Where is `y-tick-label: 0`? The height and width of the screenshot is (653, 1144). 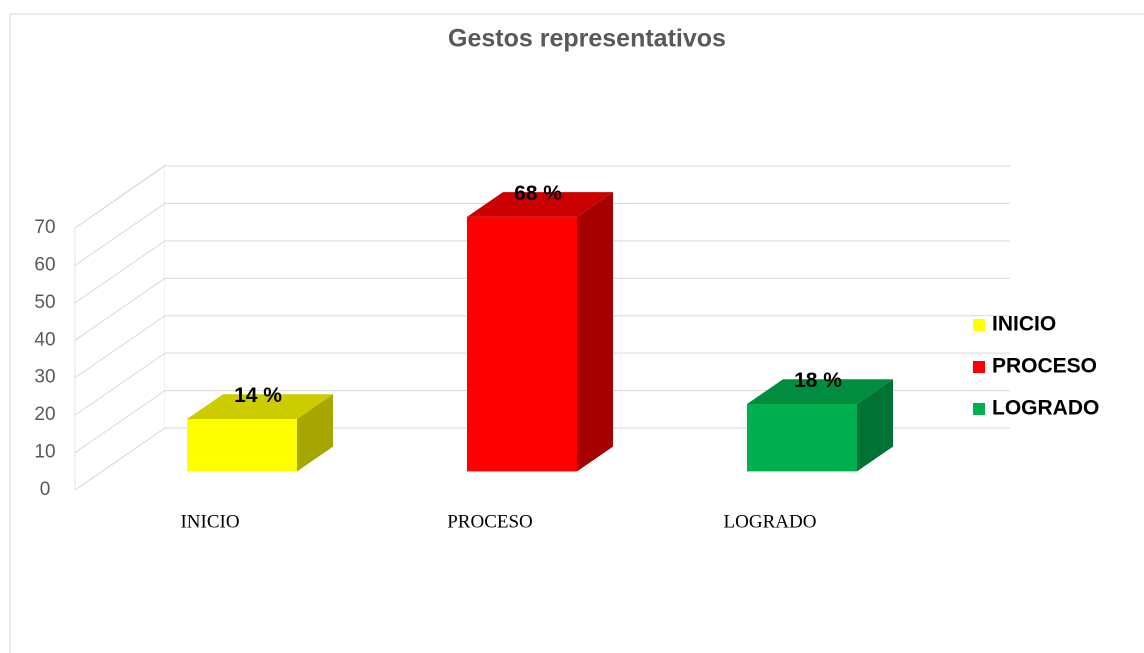
y-tick-label: 0 is located at coordinates (45, 489).